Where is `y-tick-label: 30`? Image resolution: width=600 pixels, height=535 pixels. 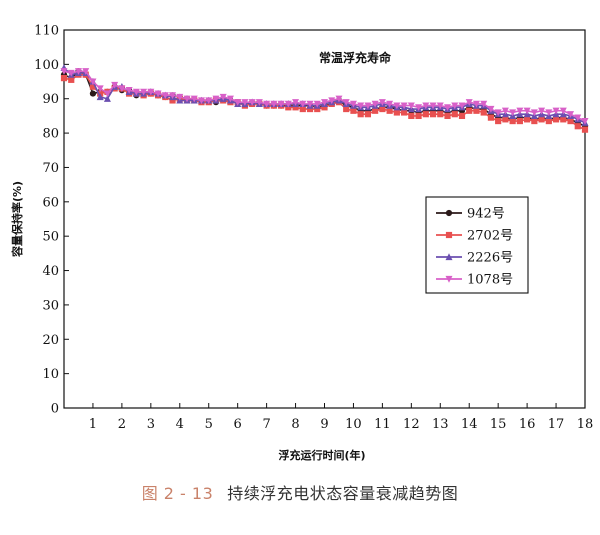 y-tick-label: 30 is located at coordinates (50, 305).